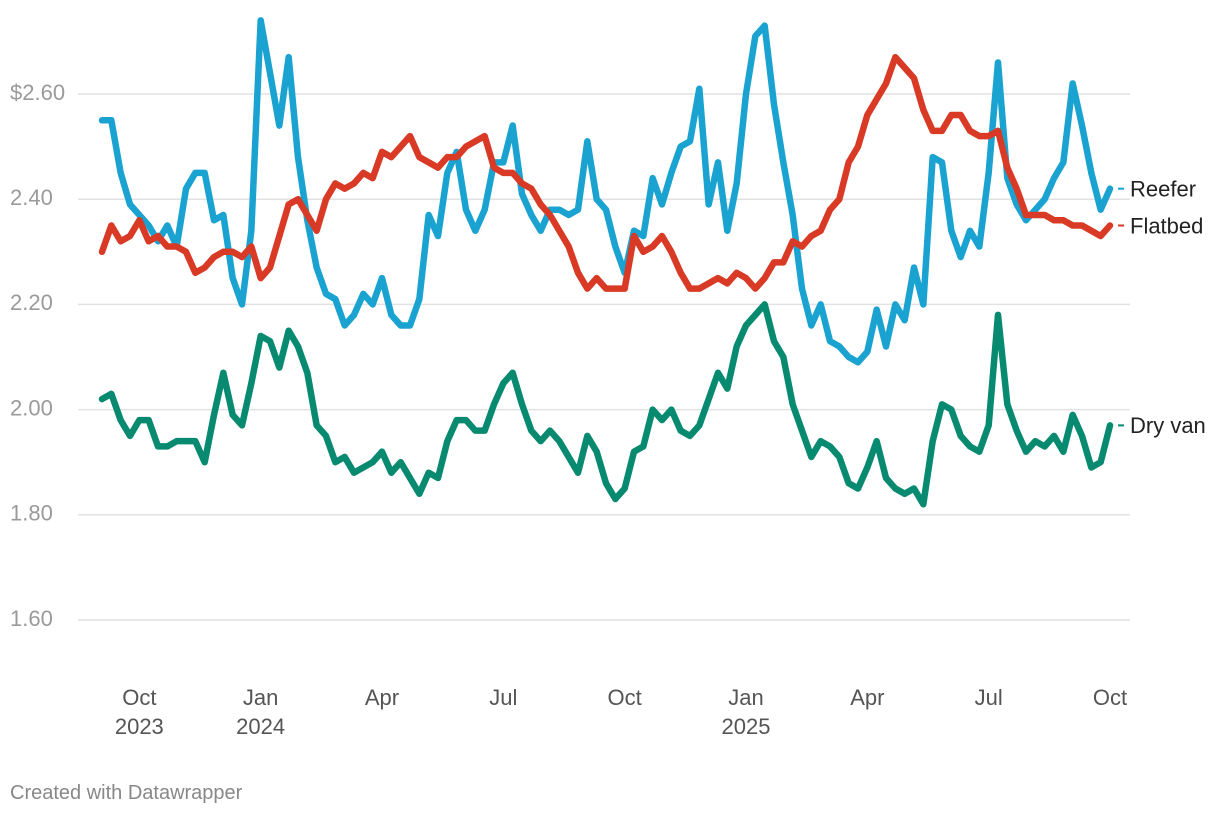 This screenshot has width=1220, height=818. I want to click on y-tick-label: 2.40, so click(31, 197).